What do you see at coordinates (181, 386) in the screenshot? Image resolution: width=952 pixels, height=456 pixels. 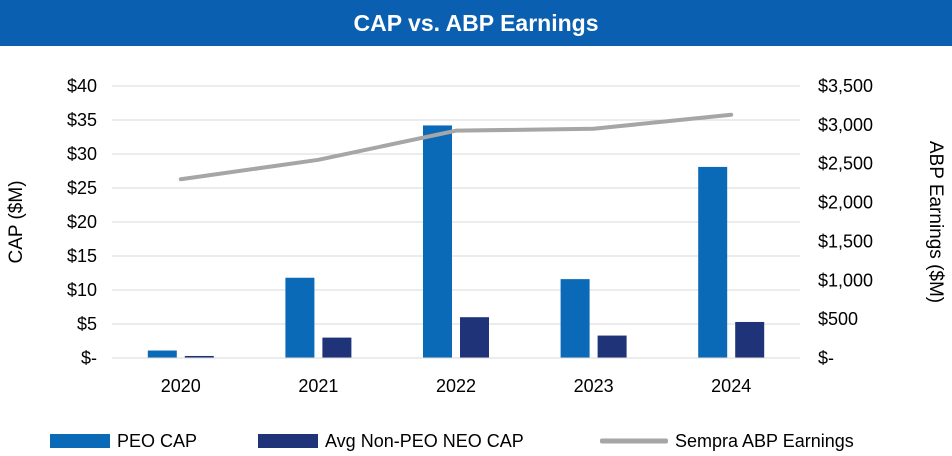 I see `x-tick-label: 2020` at bounding box center [181, 386].